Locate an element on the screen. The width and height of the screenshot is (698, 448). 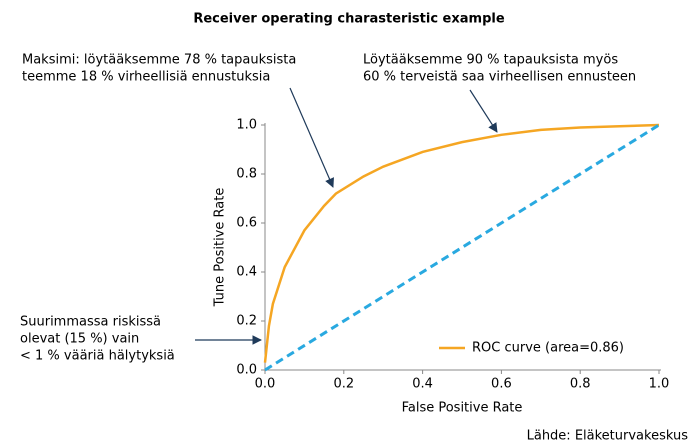
annotation: Suurimmassa riskissä is located at coordinates (90, 322).